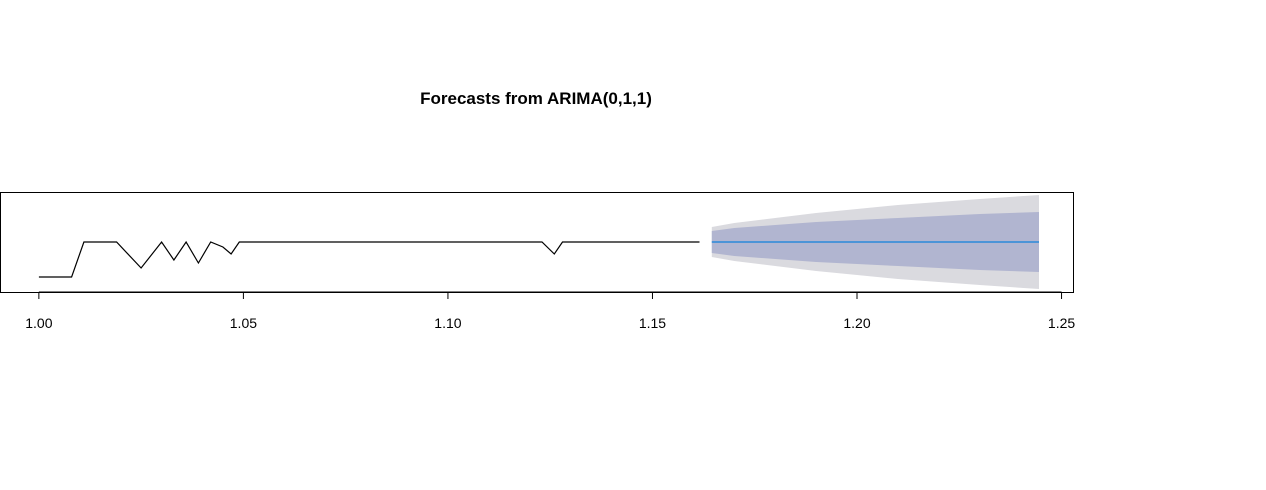 The image size is (1266, 490). I want to click on observed-series-line, so click(369, 259).